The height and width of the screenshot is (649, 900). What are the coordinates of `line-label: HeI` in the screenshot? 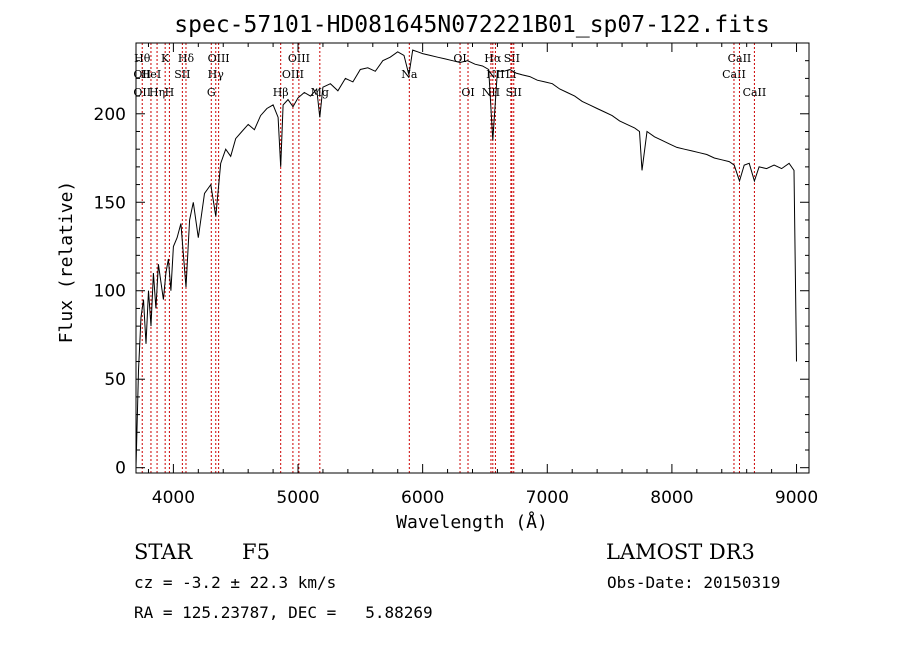 It's located at (151, 74).